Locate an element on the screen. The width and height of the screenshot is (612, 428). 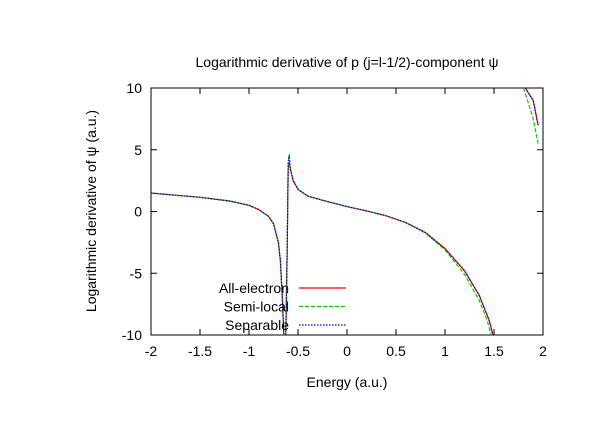
x-tick-label: -1.5 is located at coordinates (200, 351).